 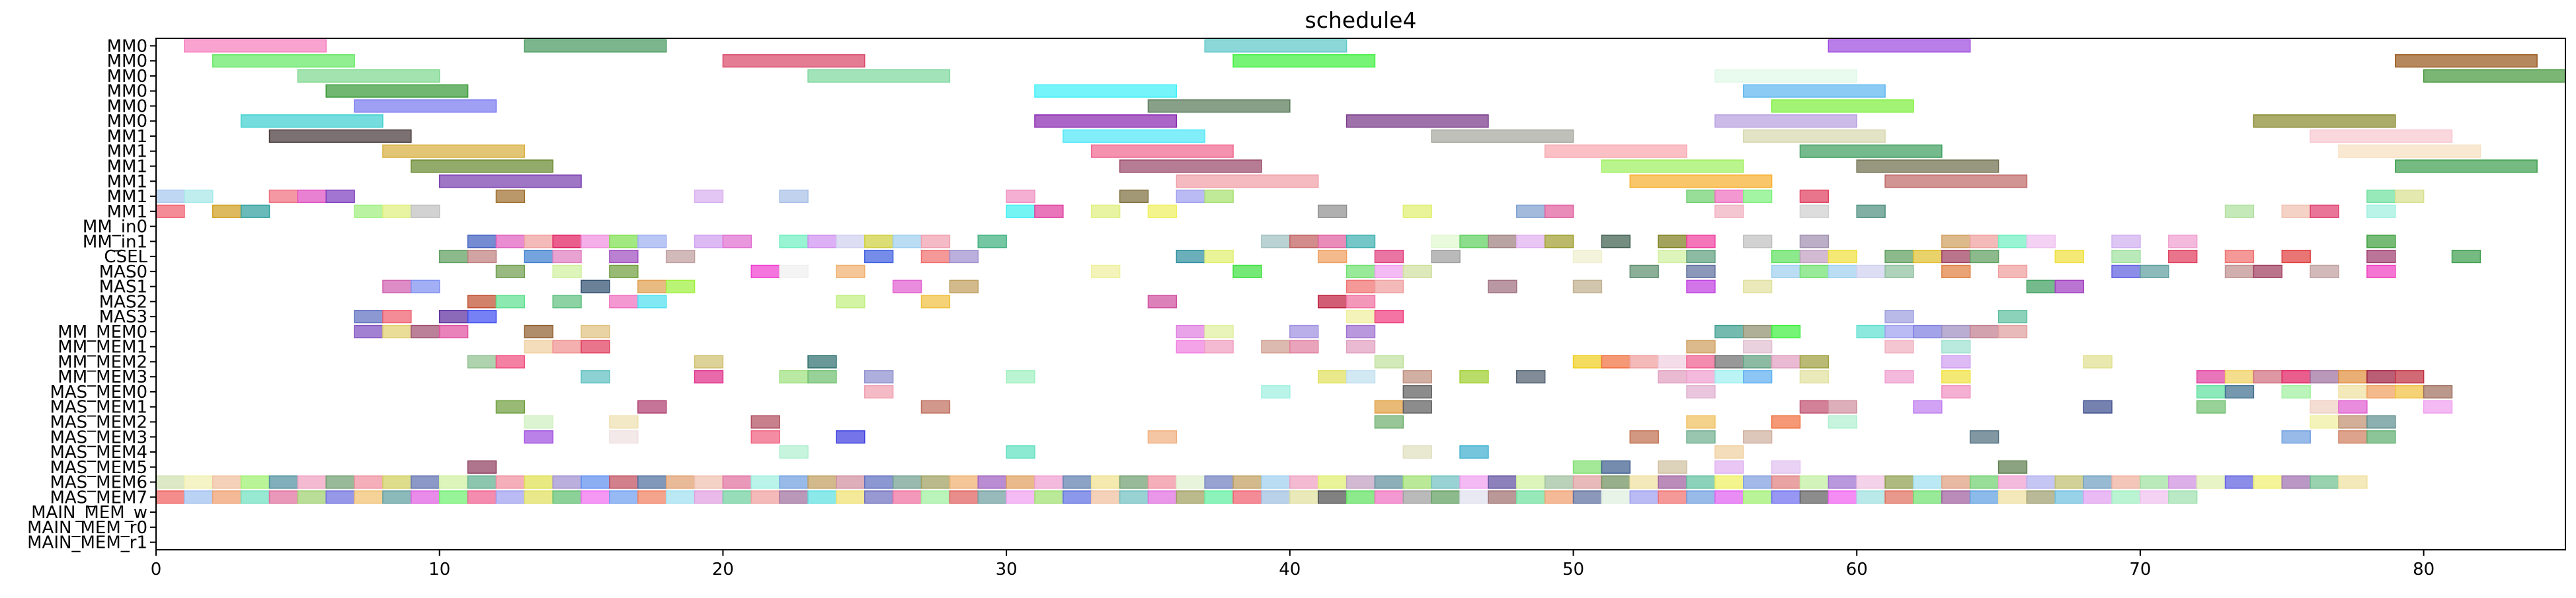 What do you see at coordinates (1573, 569) in the screenshot?
I see `x-tick-label: 50` at bounding box center [1573, 569].